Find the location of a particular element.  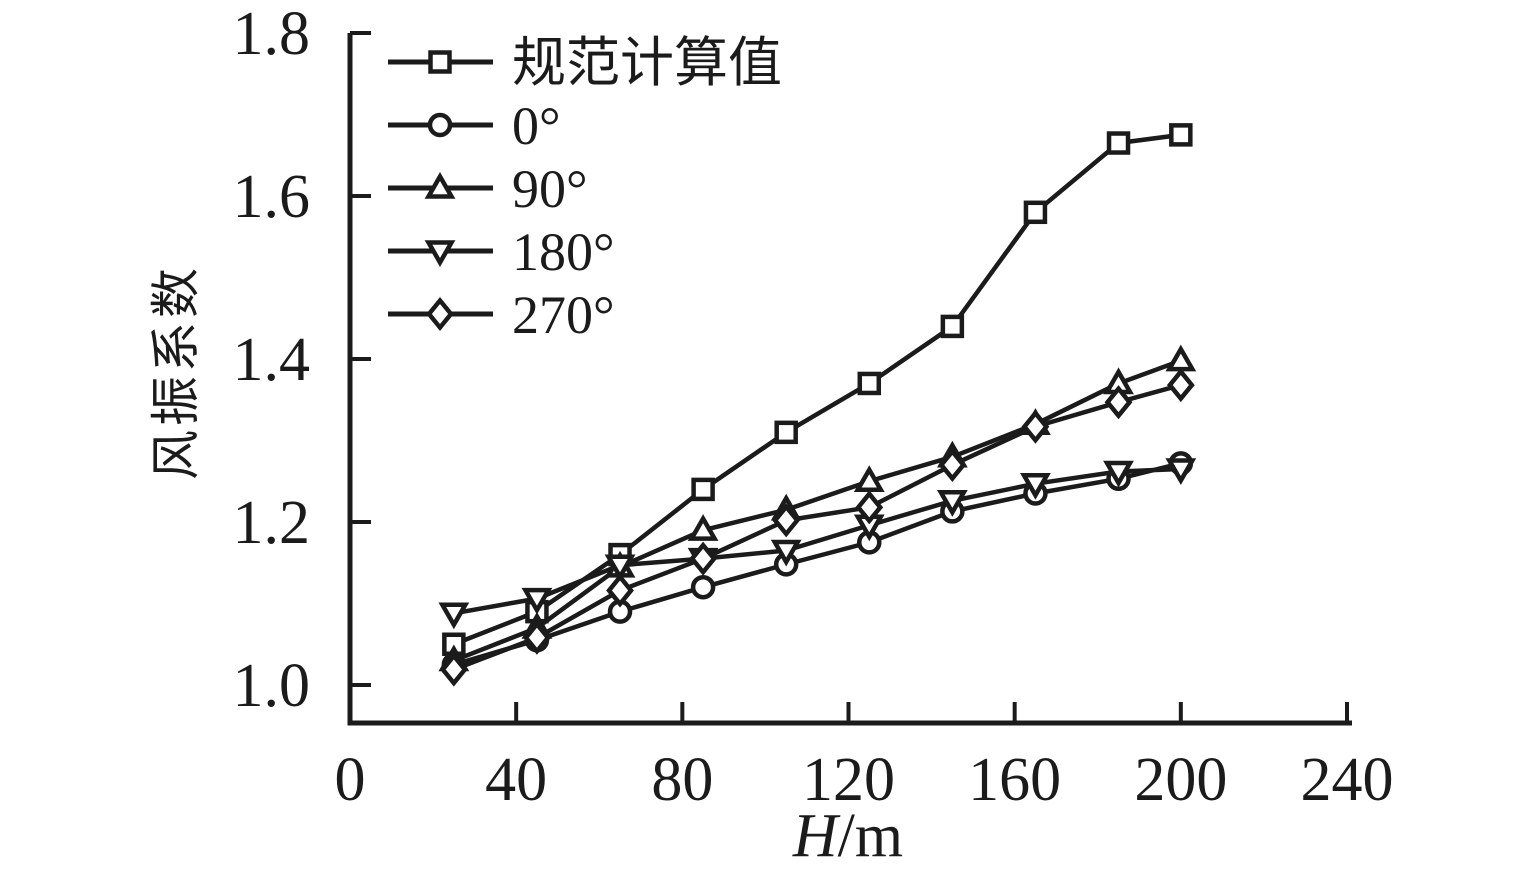

x-tick-label: 120 is located at coordinates (848, 780).